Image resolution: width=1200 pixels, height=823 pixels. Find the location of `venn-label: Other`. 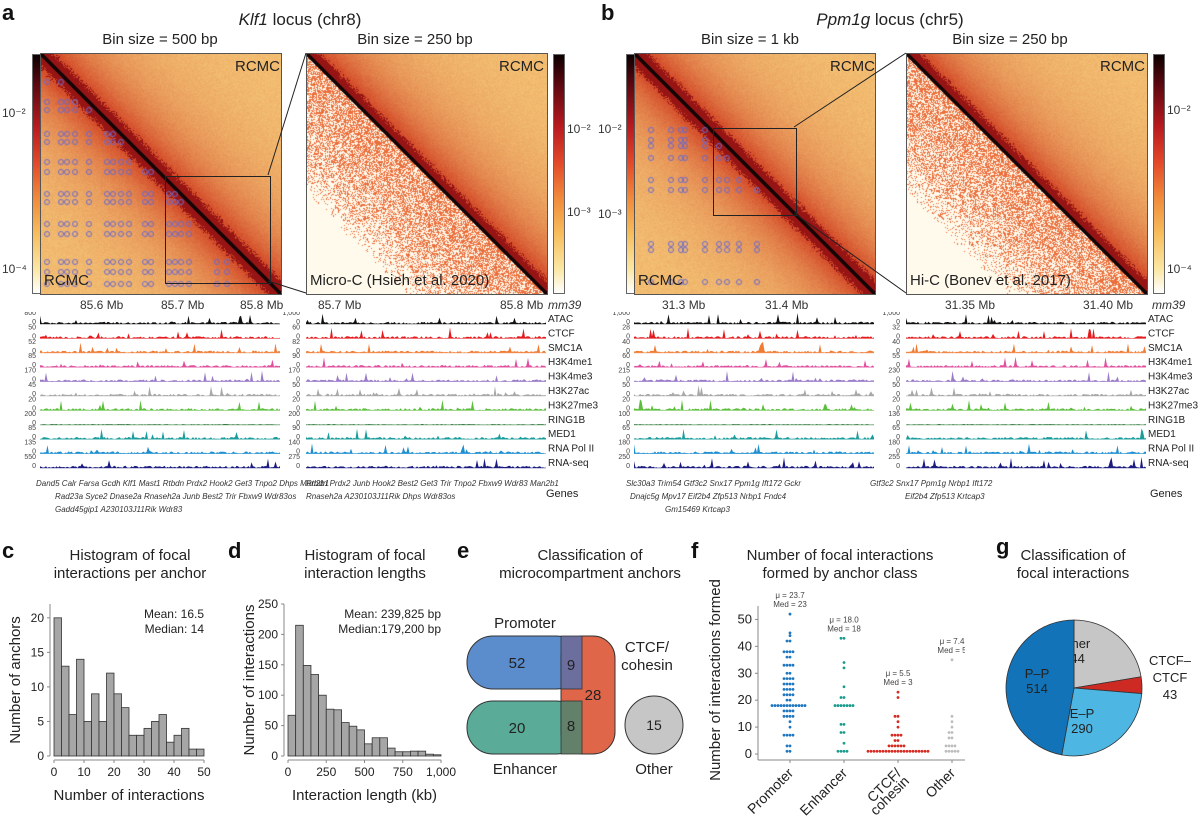

venn-label: Other is located at coordinates (654, 769).